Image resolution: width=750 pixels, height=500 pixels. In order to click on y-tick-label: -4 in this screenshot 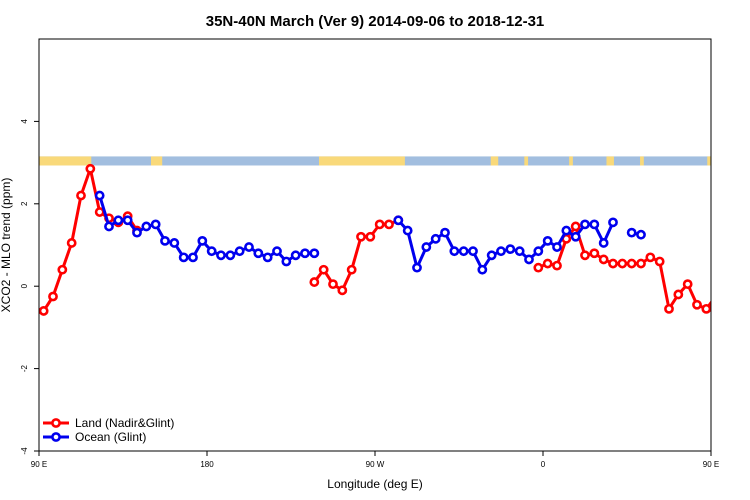, I will do `click(24, 451)`.